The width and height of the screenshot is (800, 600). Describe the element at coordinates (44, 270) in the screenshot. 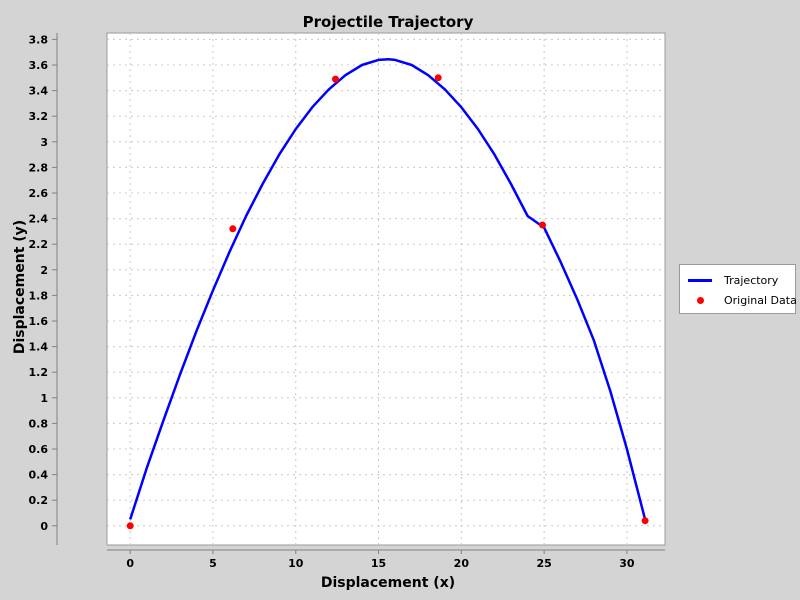

I see `y-tick-label: 2` at that location.